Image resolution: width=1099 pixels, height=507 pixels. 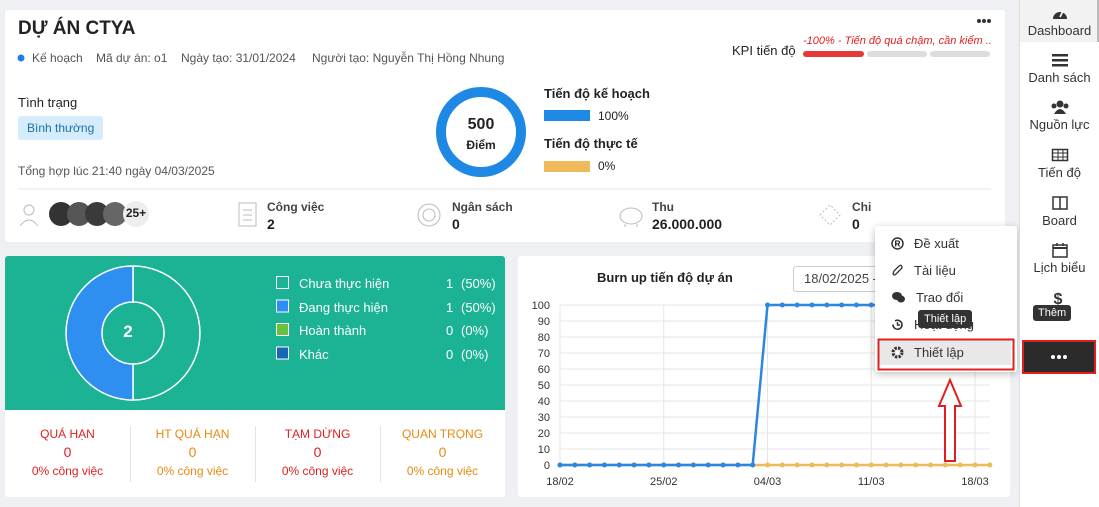 I want to click on tooltip: Thiết lập, so click(x=945, y=319).